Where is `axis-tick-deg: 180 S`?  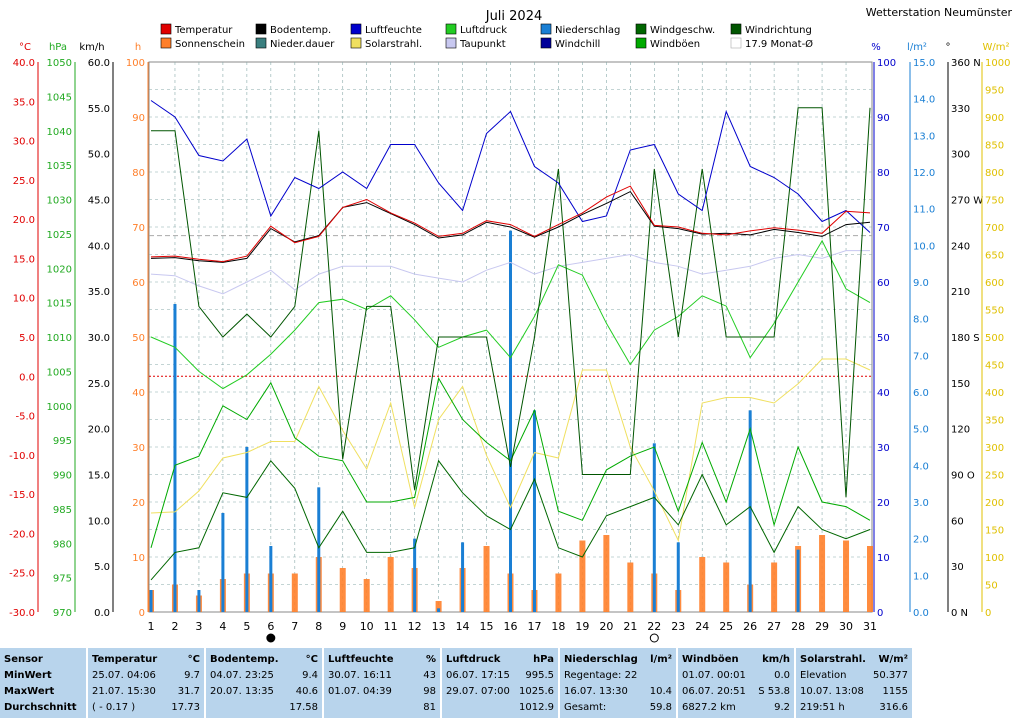
axis-tick-deg: 180 S is located at coordinates (965, 338).